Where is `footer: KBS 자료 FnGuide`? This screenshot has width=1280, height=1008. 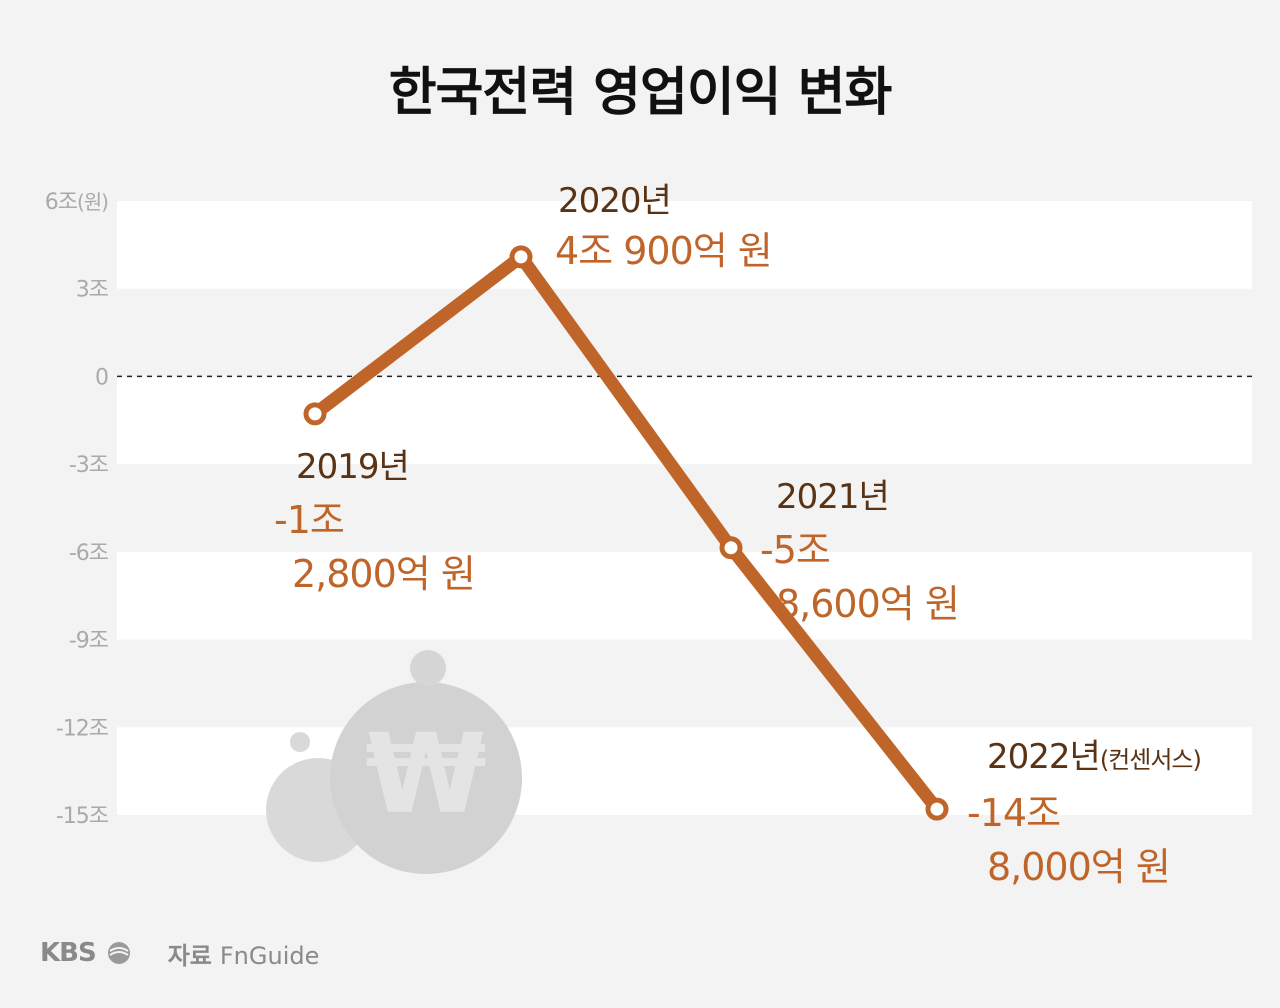
footer: KBS 자료 FnGuide is located at coordinates (179, 953).